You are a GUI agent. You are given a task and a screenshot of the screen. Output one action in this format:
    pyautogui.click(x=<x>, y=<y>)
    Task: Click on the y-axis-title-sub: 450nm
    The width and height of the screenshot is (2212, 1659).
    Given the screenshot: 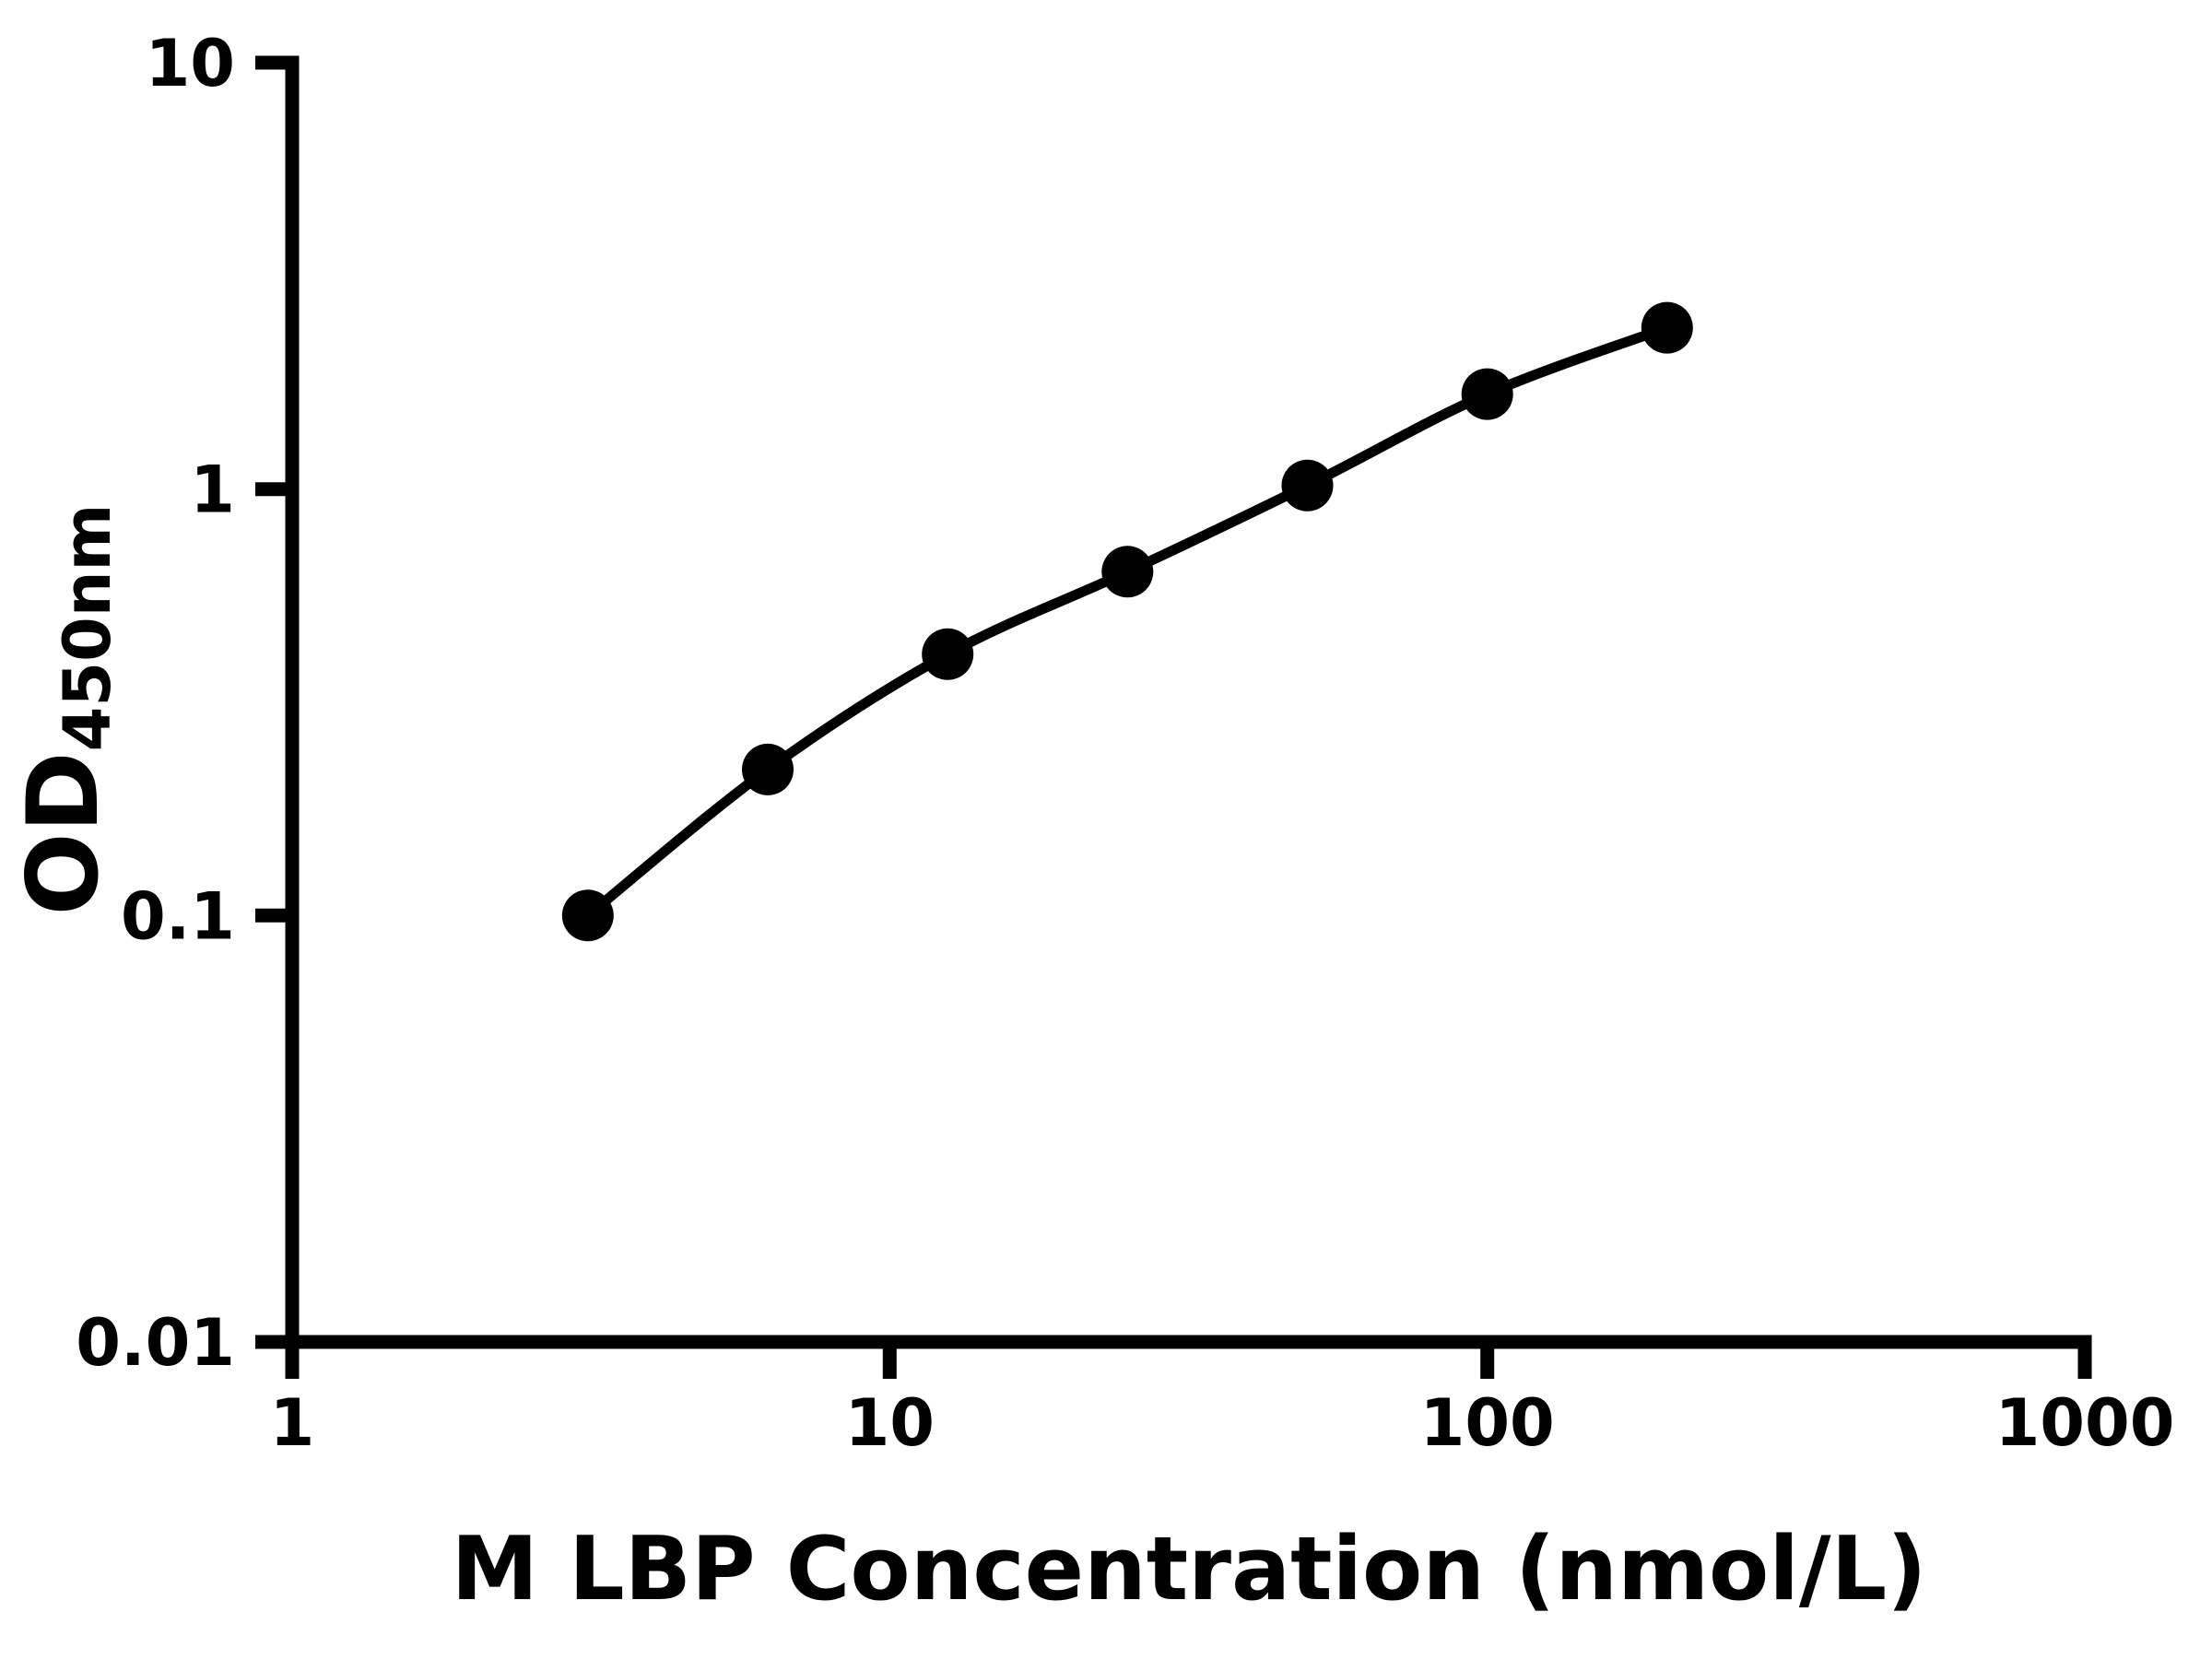 What is the action you would take?
    pyautogui.click(x=87, y=627)
    